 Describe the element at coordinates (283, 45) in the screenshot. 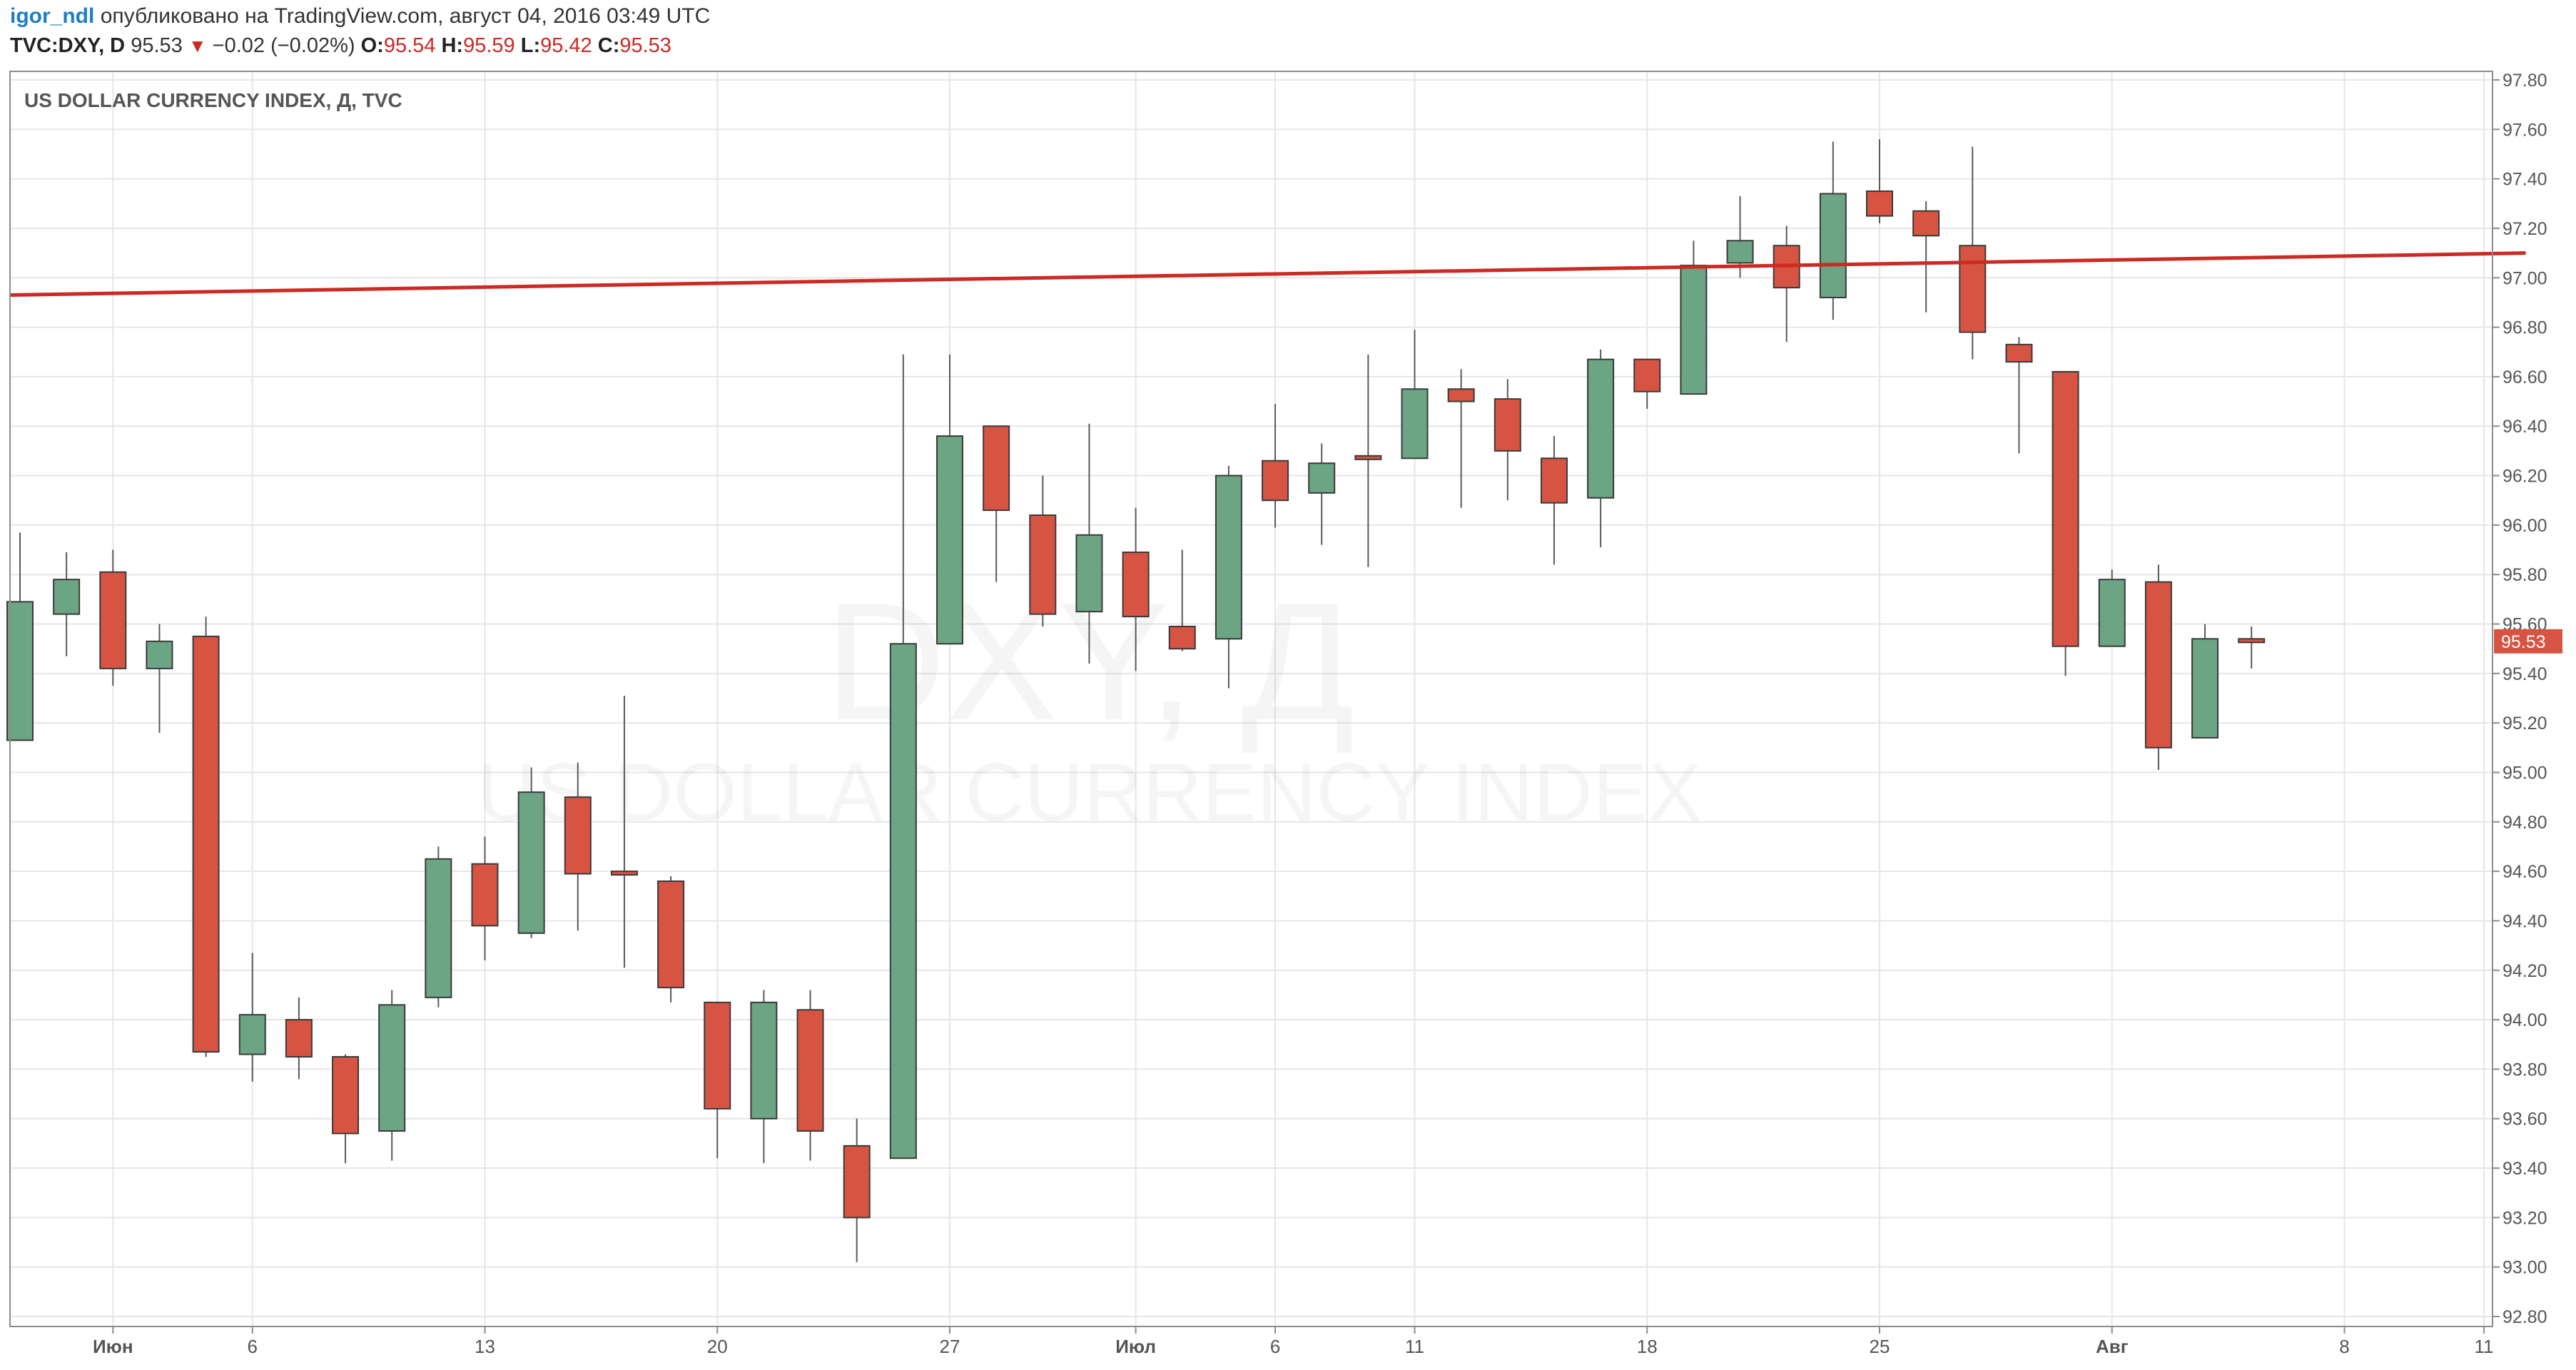

I see `price-change: −0.02 (−0.02%)` at that location.